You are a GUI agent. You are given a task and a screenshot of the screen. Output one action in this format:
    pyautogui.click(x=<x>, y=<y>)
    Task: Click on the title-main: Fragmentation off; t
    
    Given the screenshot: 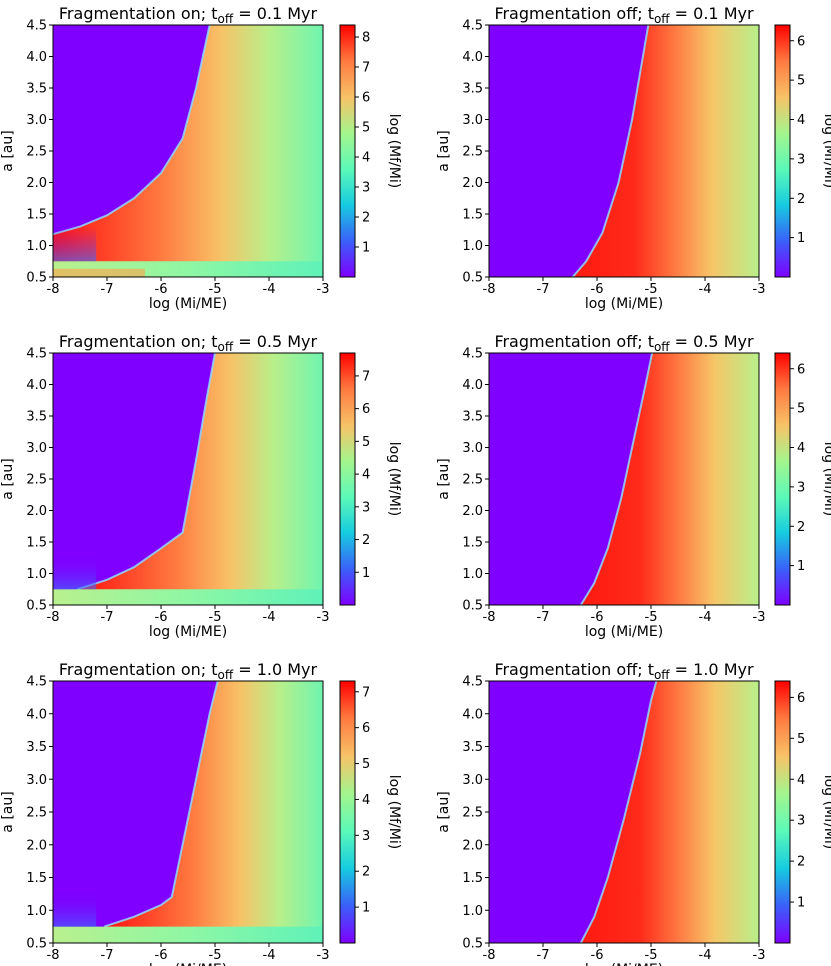 What is the action you would take?
    pyautogui.click(x=574, y=341)
    